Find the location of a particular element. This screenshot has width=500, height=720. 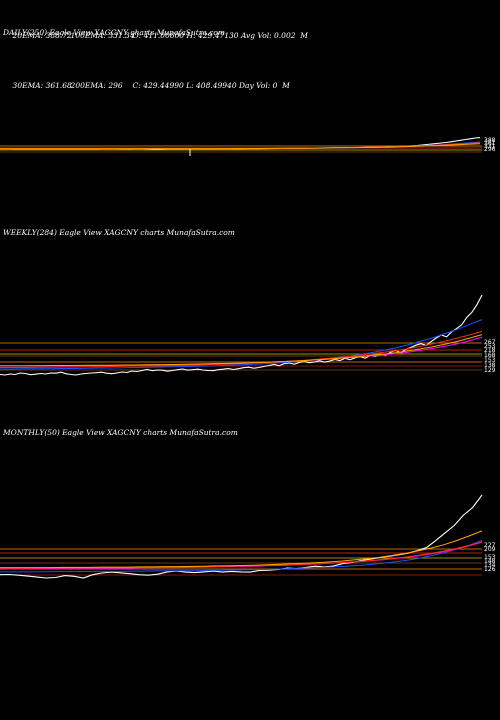

monthly-tick-label: 126 is located at coordinates (490, 569).